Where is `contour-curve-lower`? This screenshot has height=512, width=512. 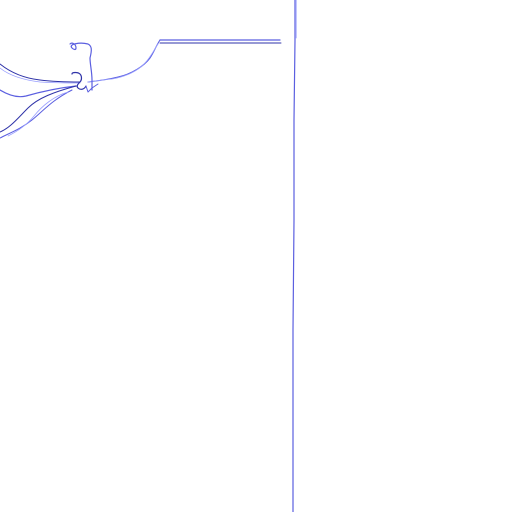 contour-curve-lower is located at coordinates (123, 63).